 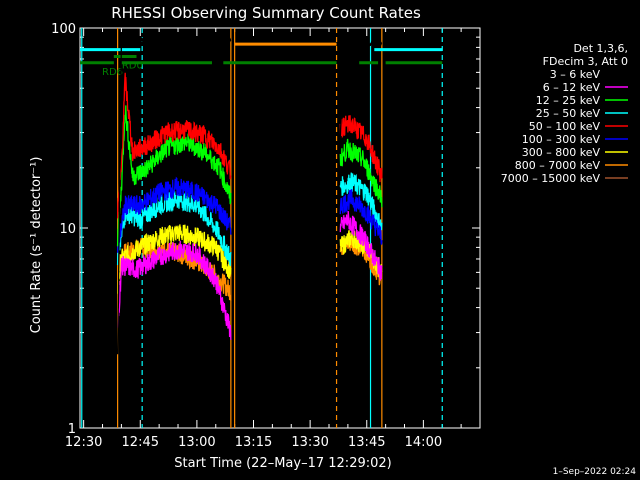 What do you see at coordinates (63, 29) in the screenshot?
I see `y-tick-label: 100` at bounding box center [63, 29].